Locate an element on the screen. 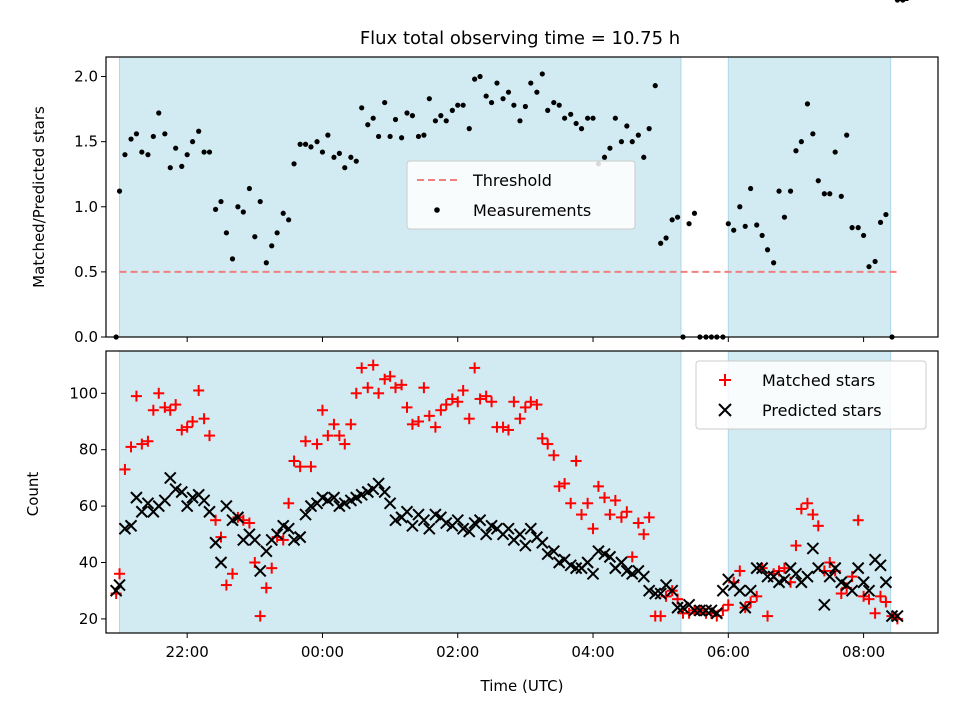 The height and width of the screenshot is (720, 960). y-tick-label: 60 is located at coordinates (88, 506).